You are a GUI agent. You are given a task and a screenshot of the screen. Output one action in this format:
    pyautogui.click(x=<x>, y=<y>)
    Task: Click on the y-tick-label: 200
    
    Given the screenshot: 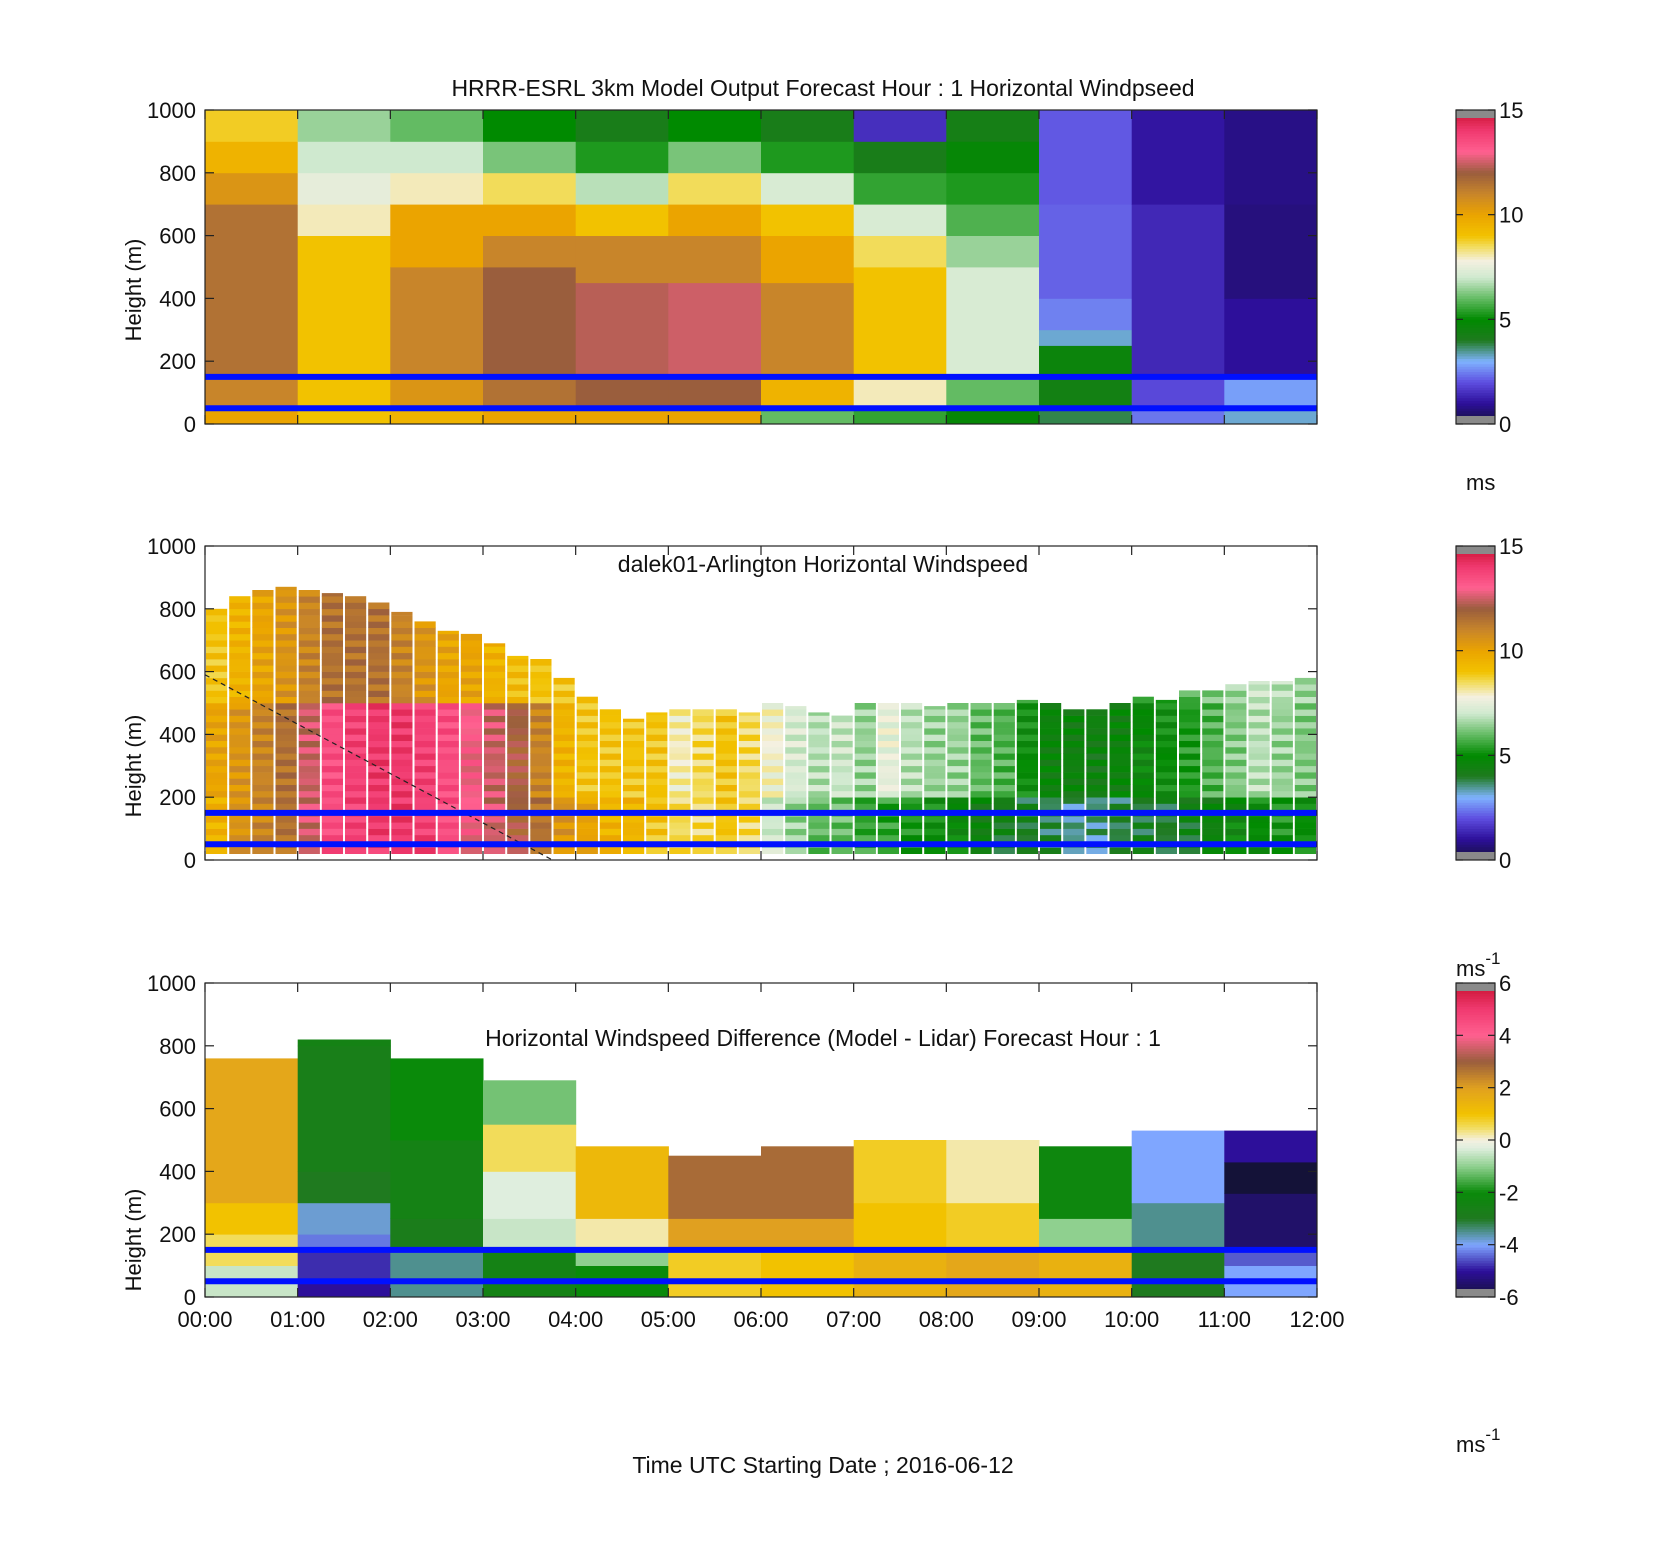 What is the action you would take?
    pyautogui.click(x=177, y=797)
    